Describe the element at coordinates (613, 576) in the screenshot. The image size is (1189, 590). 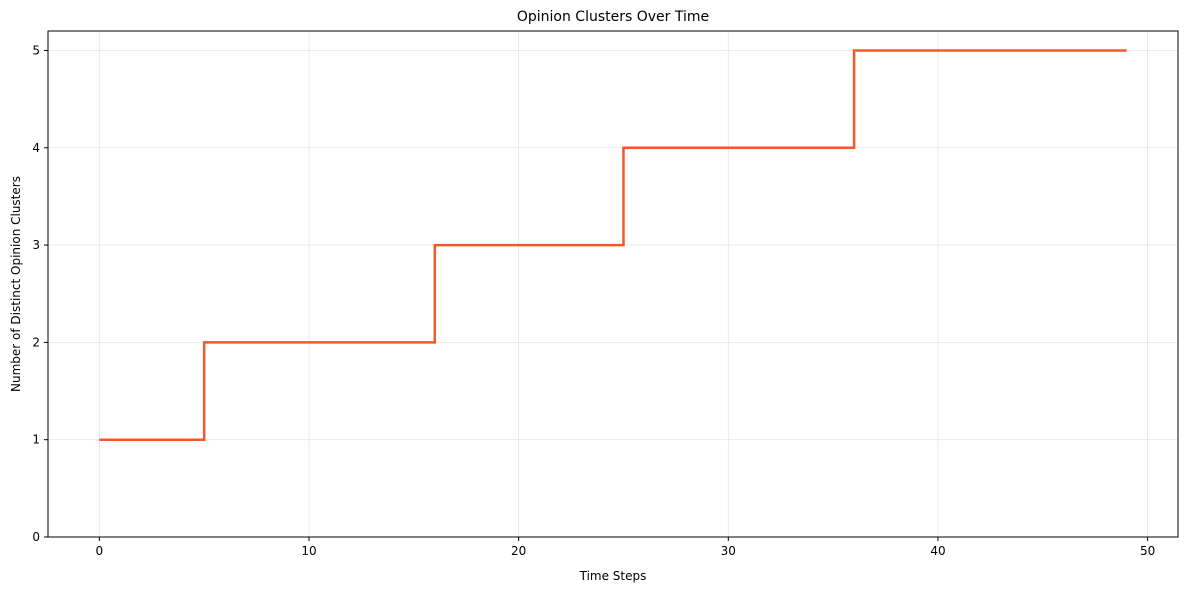
I see `x-axis-label: Time Steps` at that location.